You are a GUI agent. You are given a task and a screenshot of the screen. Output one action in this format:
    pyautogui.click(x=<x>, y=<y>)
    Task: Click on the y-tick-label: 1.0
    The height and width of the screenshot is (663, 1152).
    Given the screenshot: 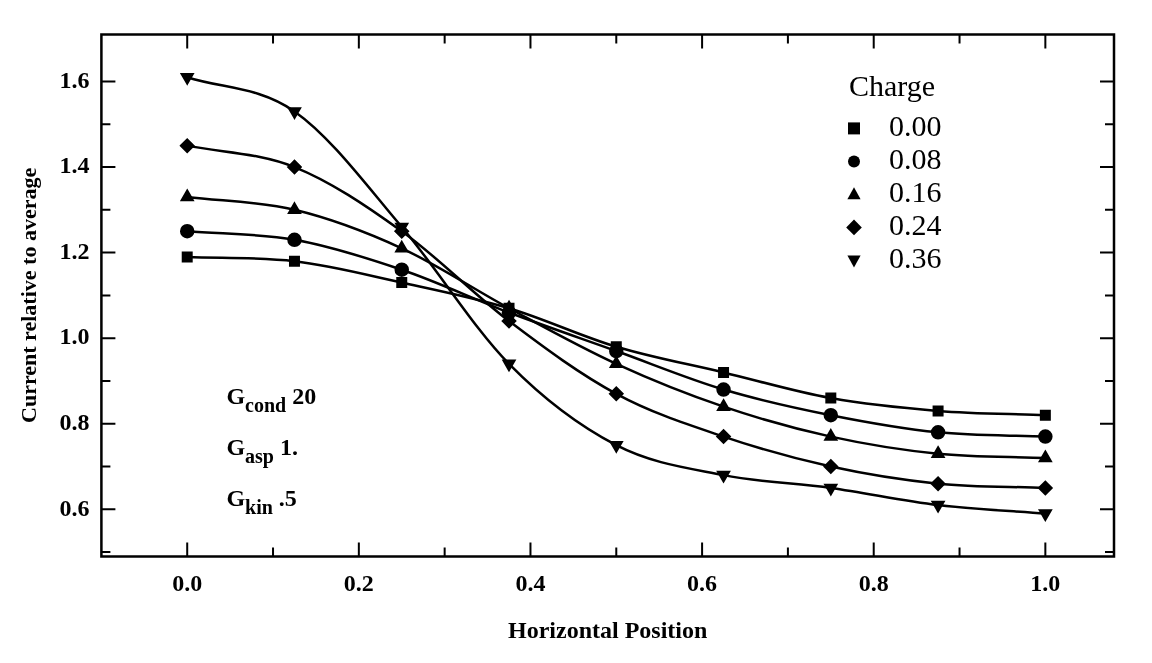 What is the action you would take?
    pyautogui.click(x=74, y=336)
    